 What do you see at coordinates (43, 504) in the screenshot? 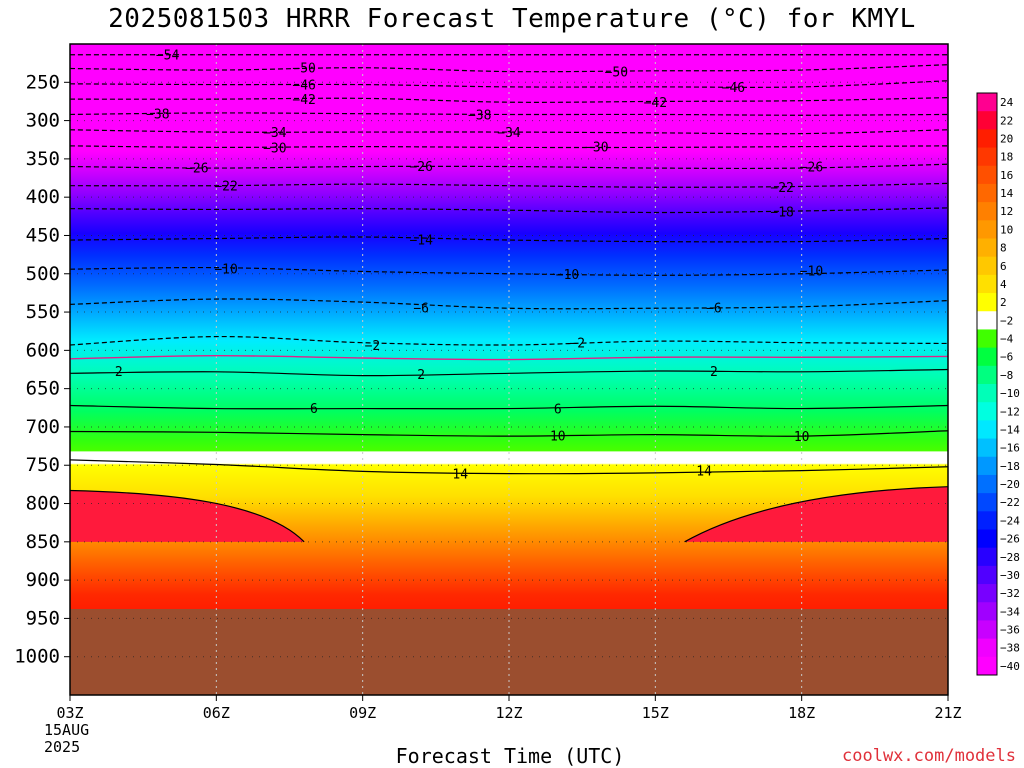
I see `y-tick-label: 800` at bounding box center [43, 504].